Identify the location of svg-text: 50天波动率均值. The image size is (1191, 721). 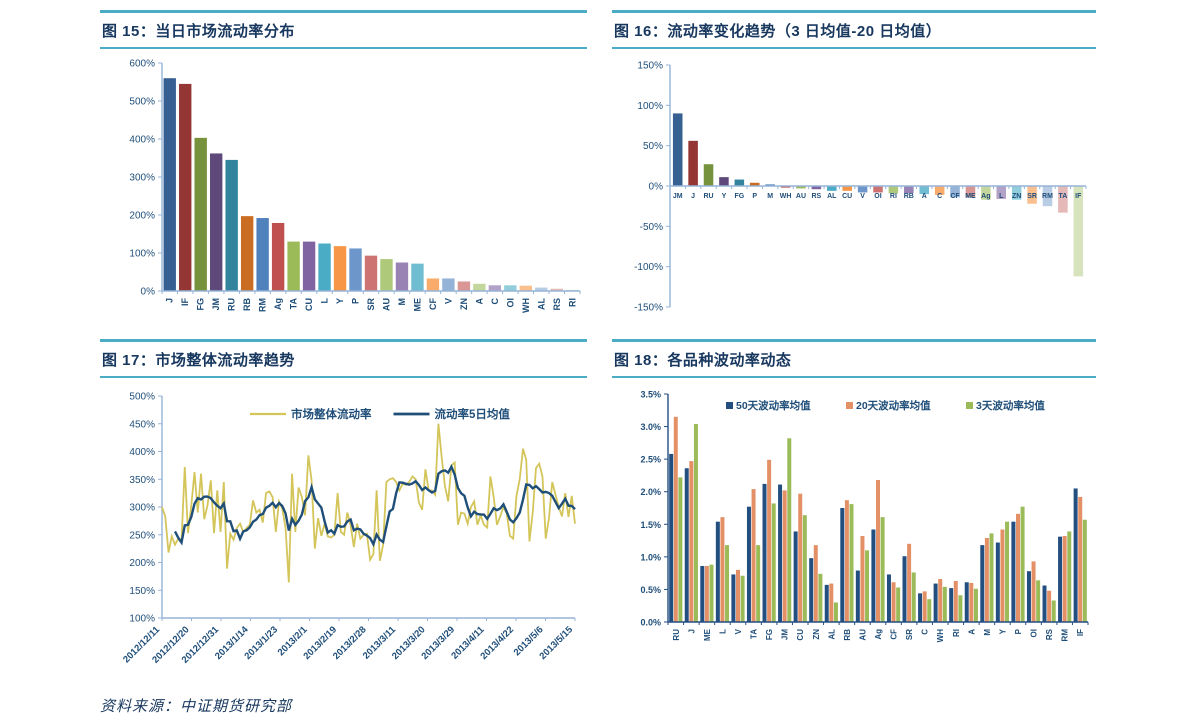
(773, 405).